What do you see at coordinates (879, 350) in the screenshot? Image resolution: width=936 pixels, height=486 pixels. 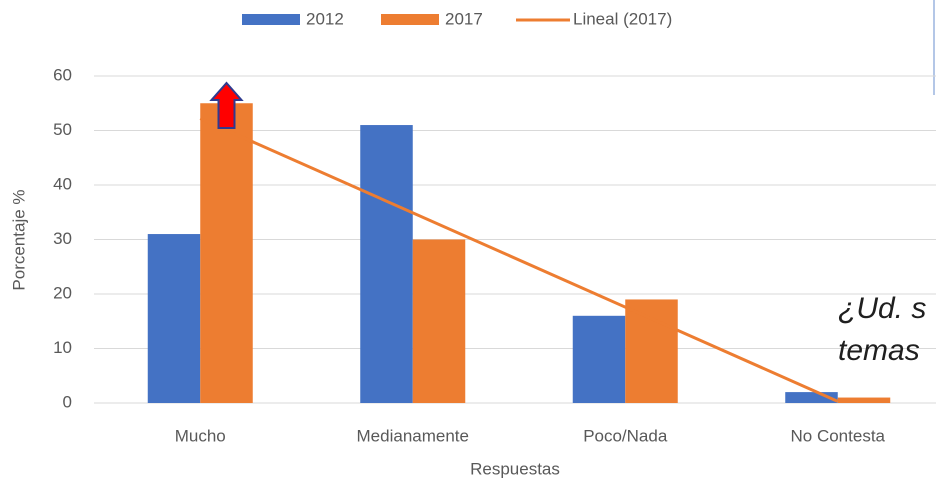 I see `annotation: temas` at bounding box center [879, 350].